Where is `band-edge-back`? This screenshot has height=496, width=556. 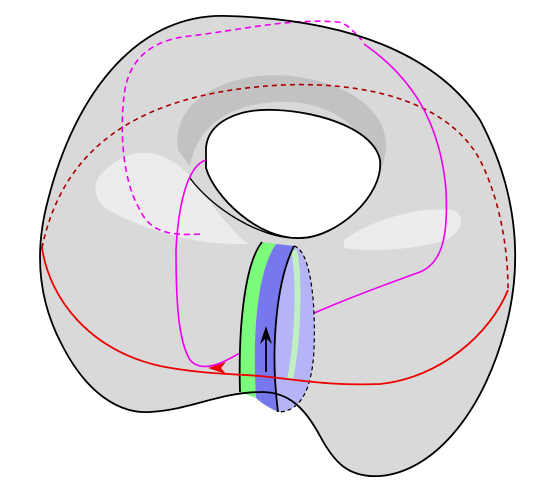 band-edge-back is located at coordinates (296, 329).